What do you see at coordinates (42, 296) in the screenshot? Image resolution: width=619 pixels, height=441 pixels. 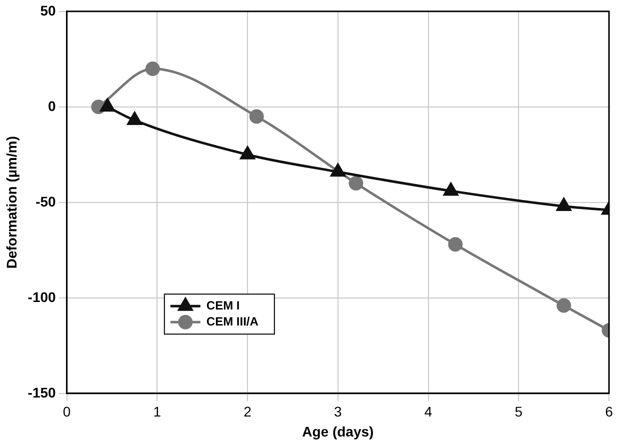 I see `y-tick-label: -100` at bounding box center [42, 296].